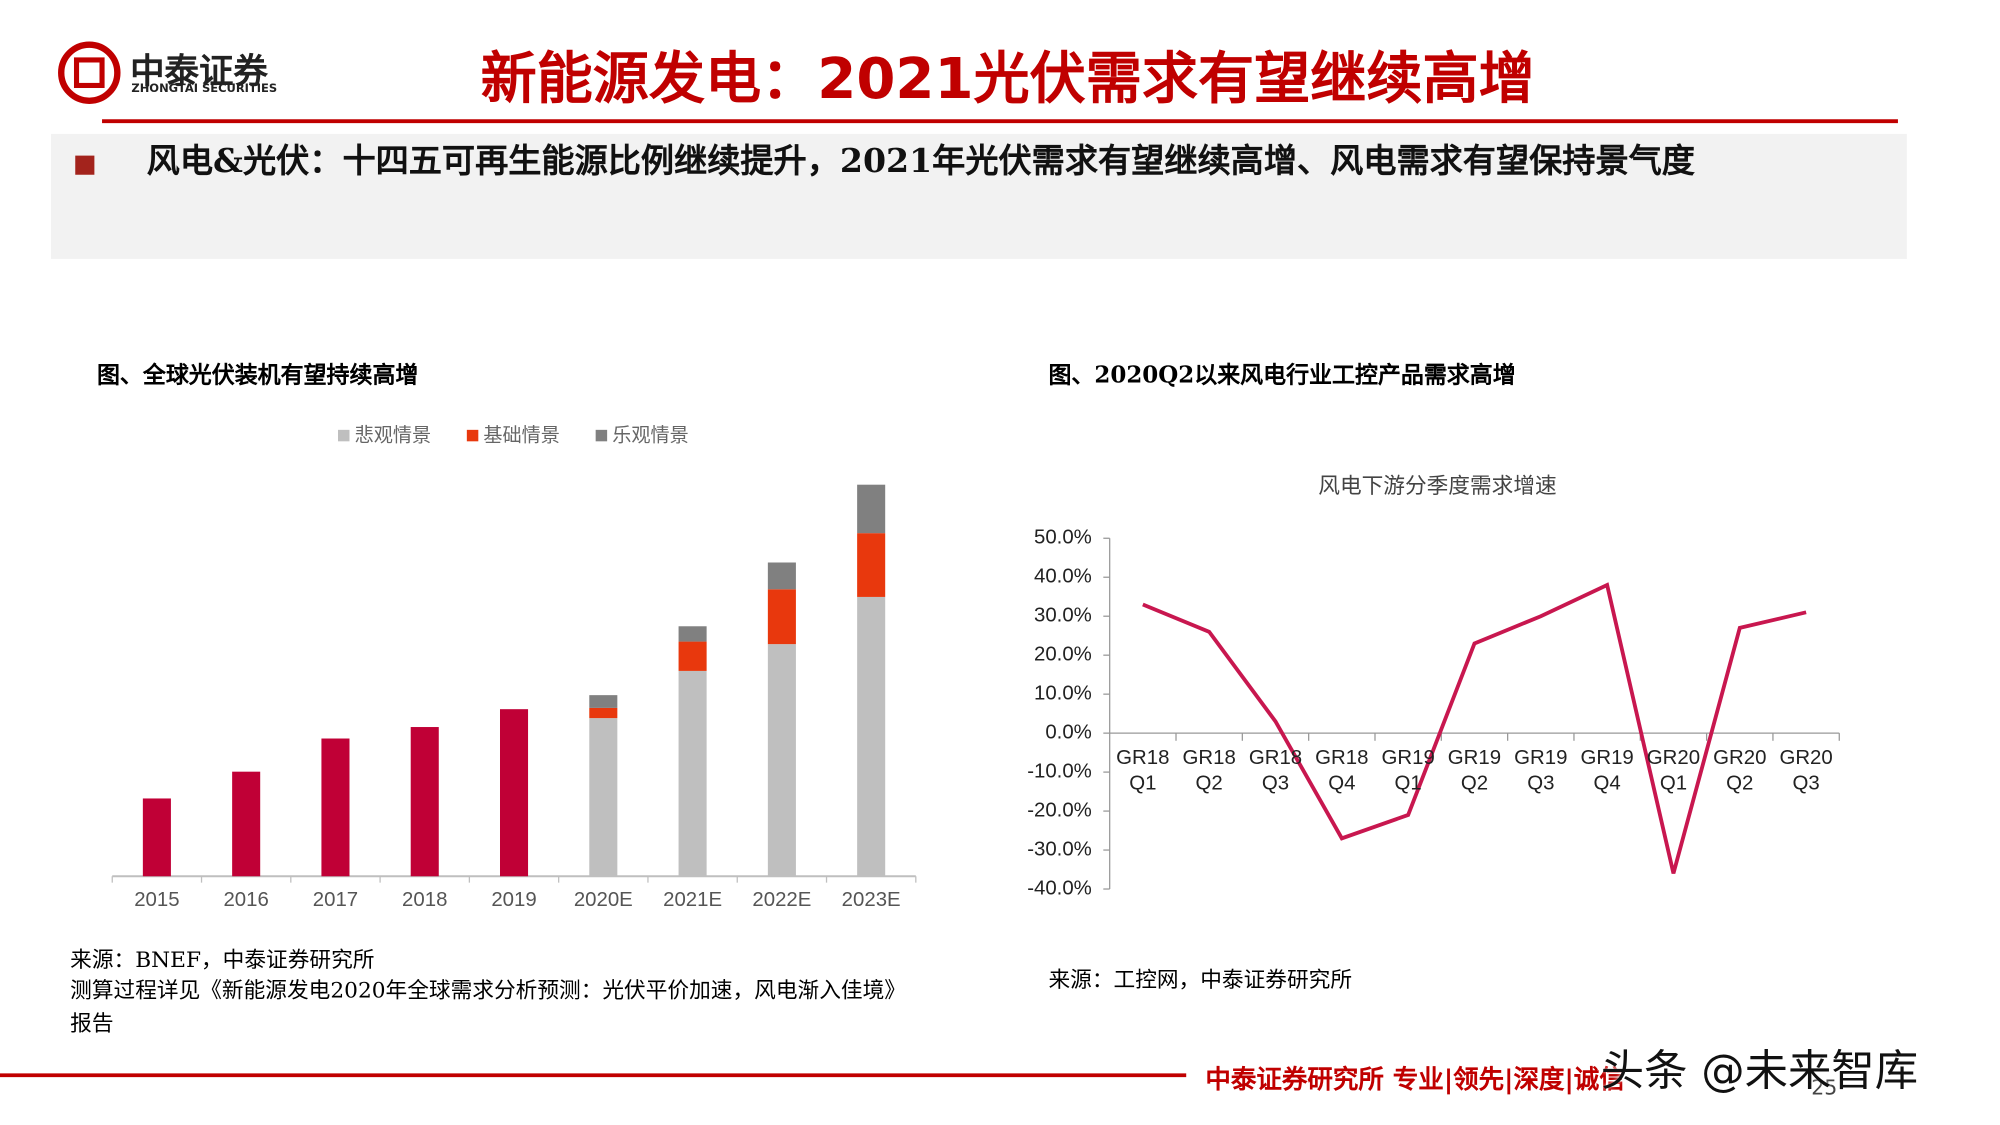 The width and height of the screenshot is (2000, 1125). Describe the element at coordinates (1415, 1079) in the screenshot. I see `footer-text: 中泰证券研究所 专业|领先|深度|诚信` at that location.